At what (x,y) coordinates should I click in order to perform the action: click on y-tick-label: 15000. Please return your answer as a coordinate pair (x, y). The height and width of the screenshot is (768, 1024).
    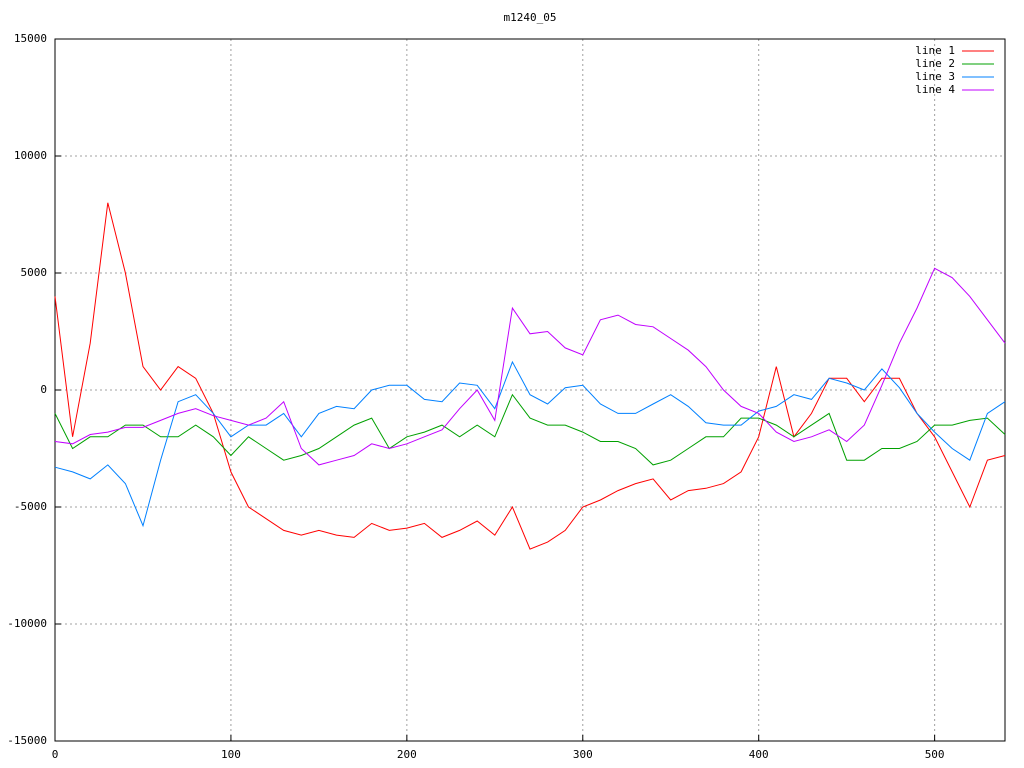
    Looking at the image, I should click on (30, 38).